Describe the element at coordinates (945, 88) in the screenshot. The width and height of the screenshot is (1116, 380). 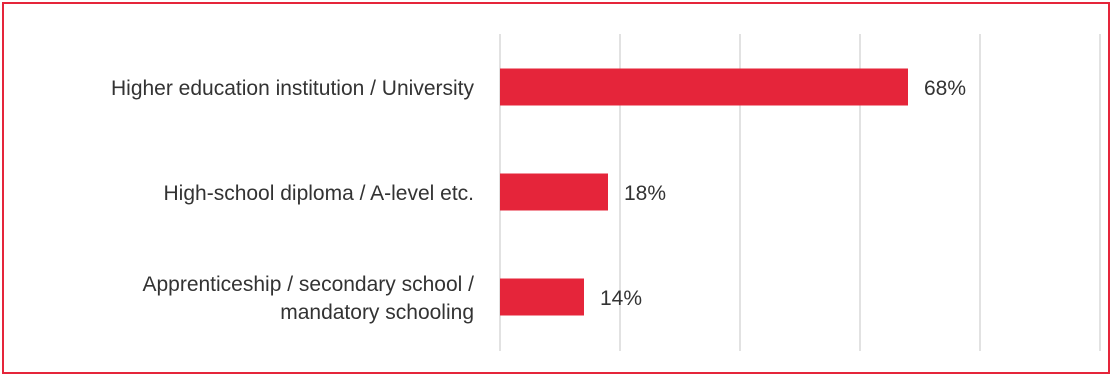
I see `data-label: 68%` at that location.